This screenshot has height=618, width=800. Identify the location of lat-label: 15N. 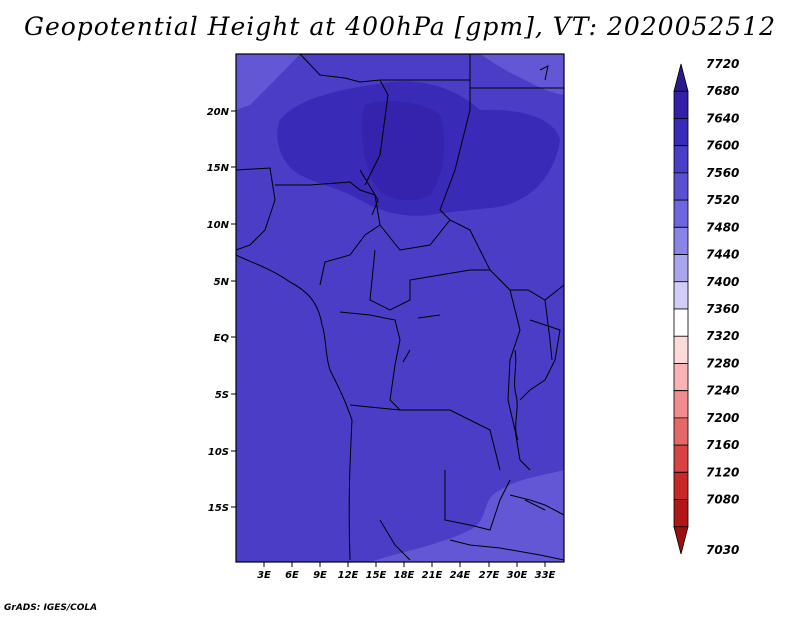
(218, 168).